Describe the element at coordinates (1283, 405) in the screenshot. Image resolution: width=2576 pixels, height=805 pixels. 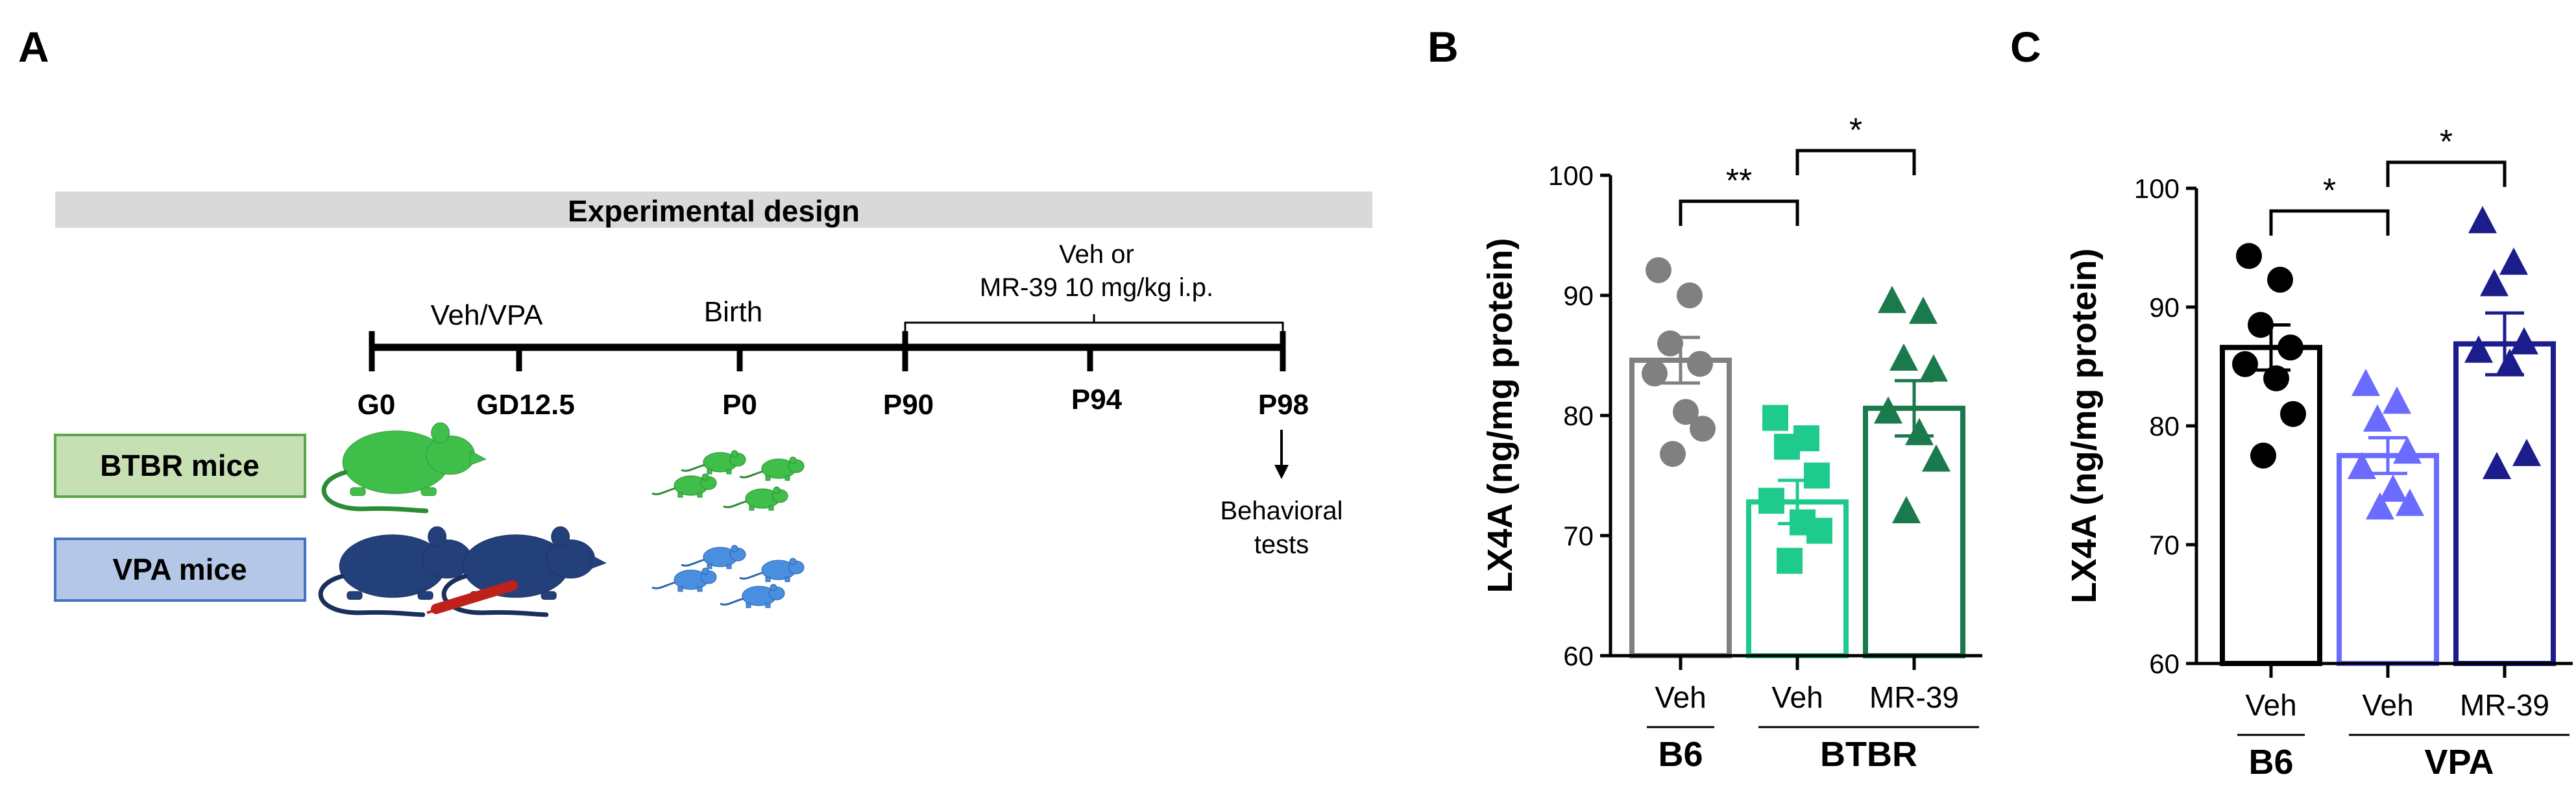
I see `timepoint-p98: P98` at that location.